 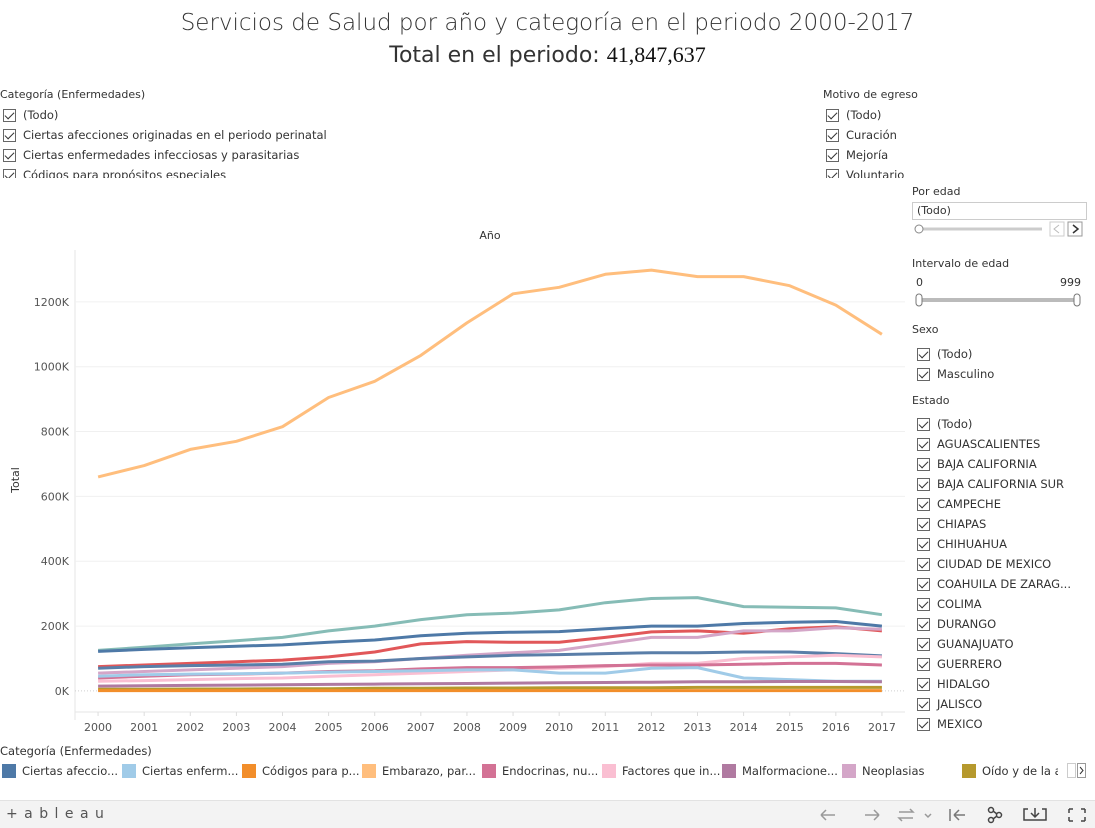 What do you see at coordinates (870, 94) in the screenshot?
I see `filter-title: Motivo de egreso` at bounding box center [870, 94].